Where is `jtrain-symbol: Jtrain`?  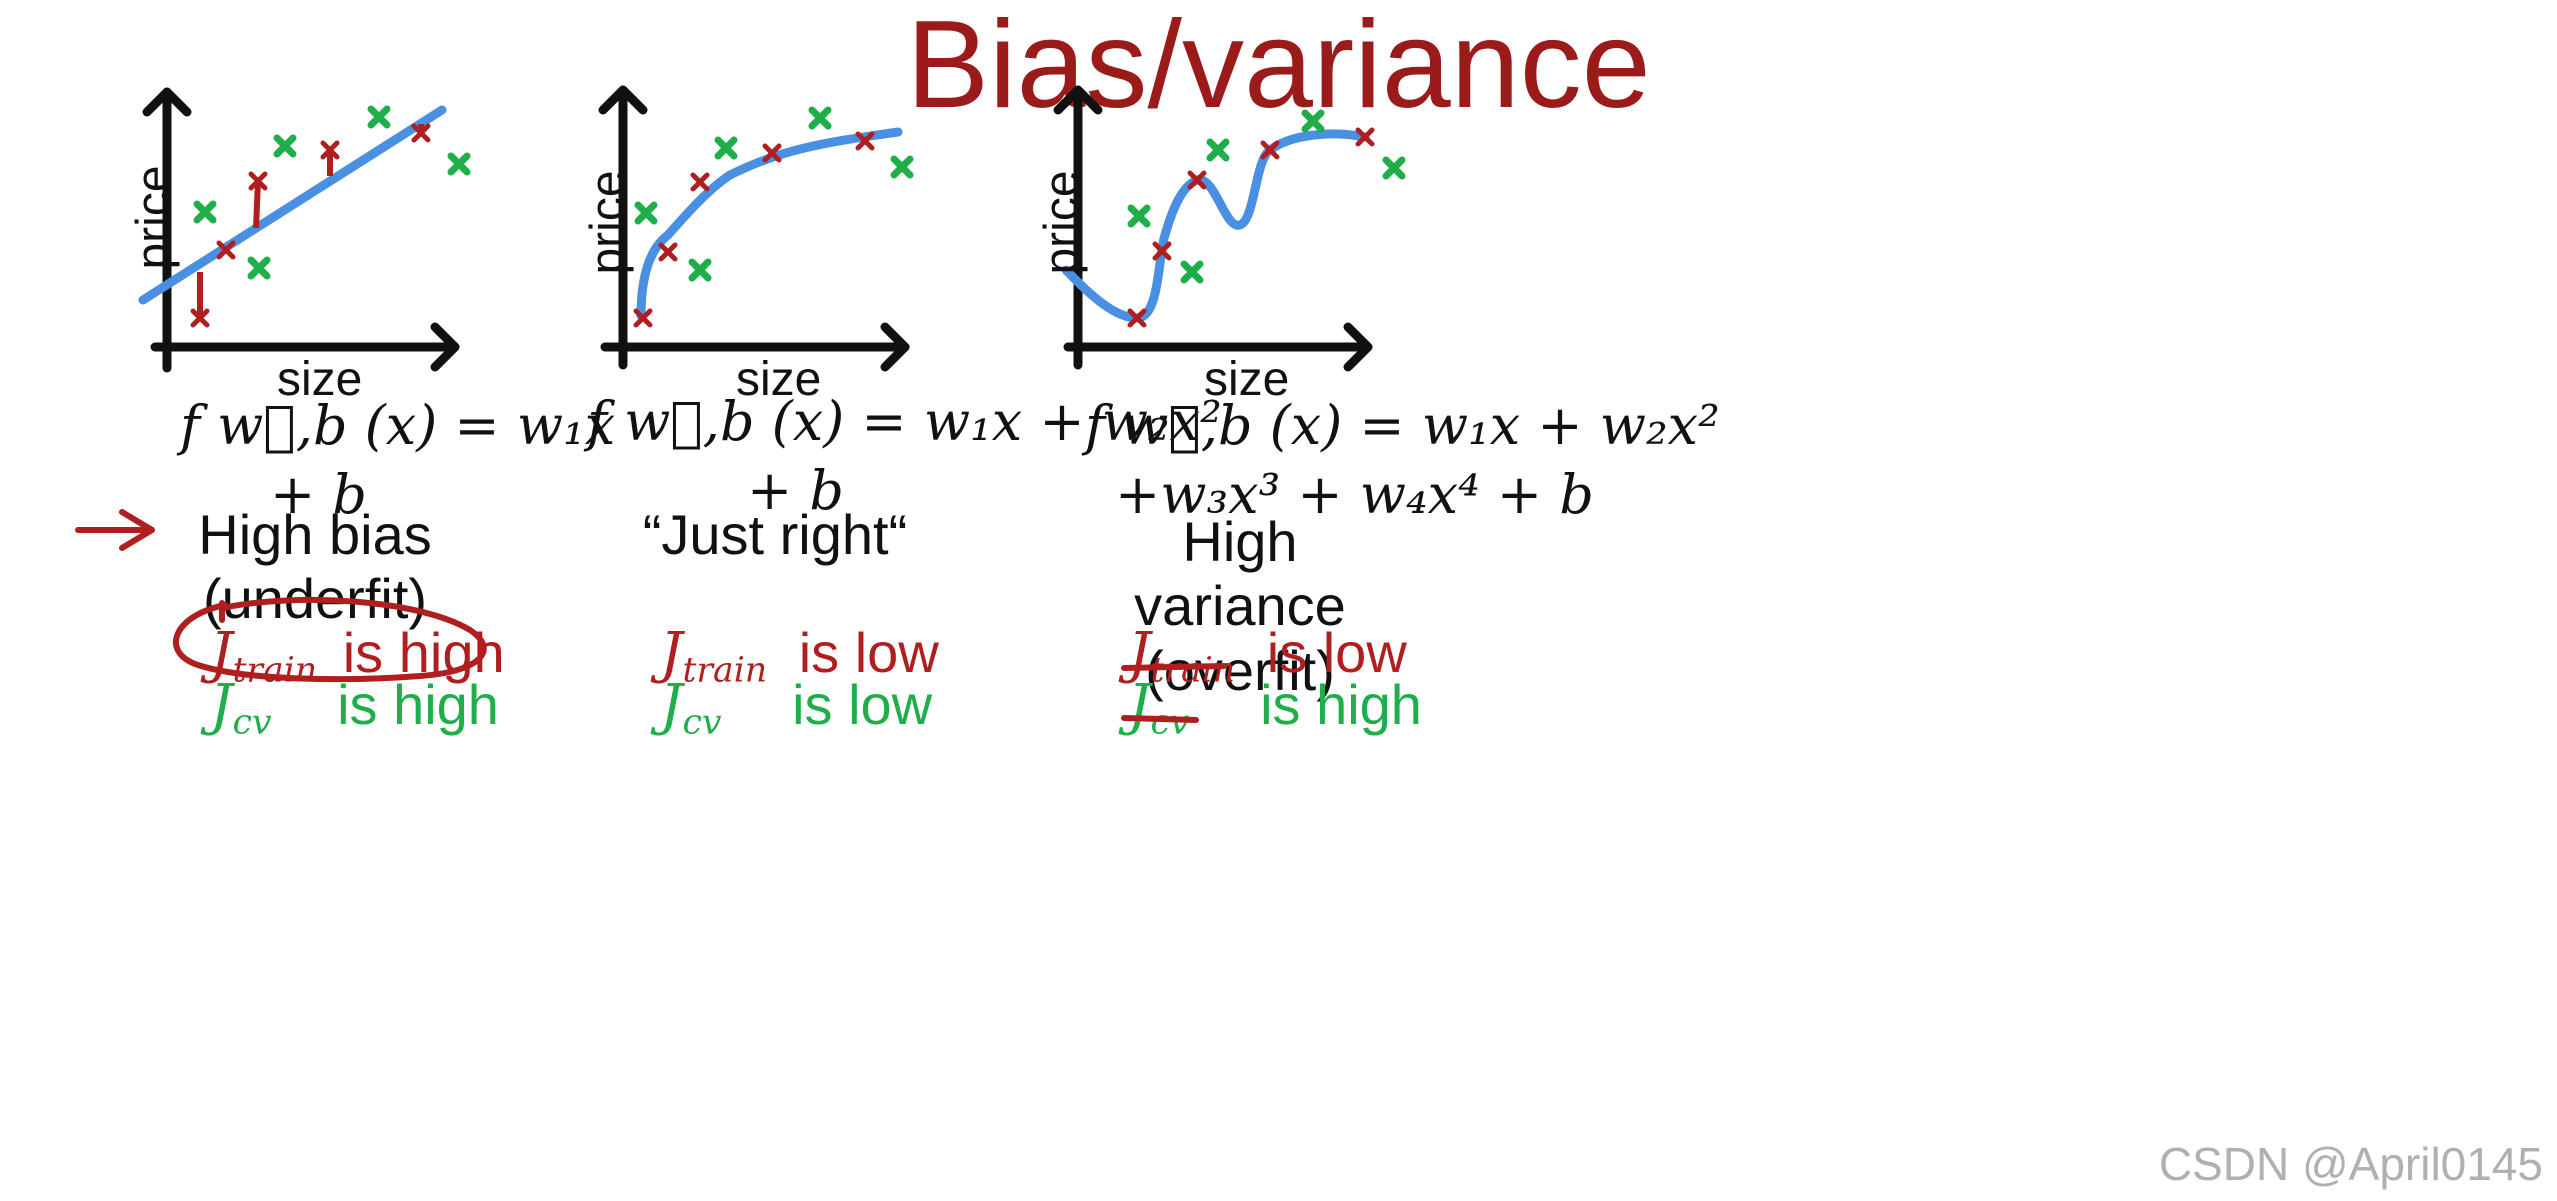
jtrain-symbol: Jtrain is located at coordinates (714, 656).